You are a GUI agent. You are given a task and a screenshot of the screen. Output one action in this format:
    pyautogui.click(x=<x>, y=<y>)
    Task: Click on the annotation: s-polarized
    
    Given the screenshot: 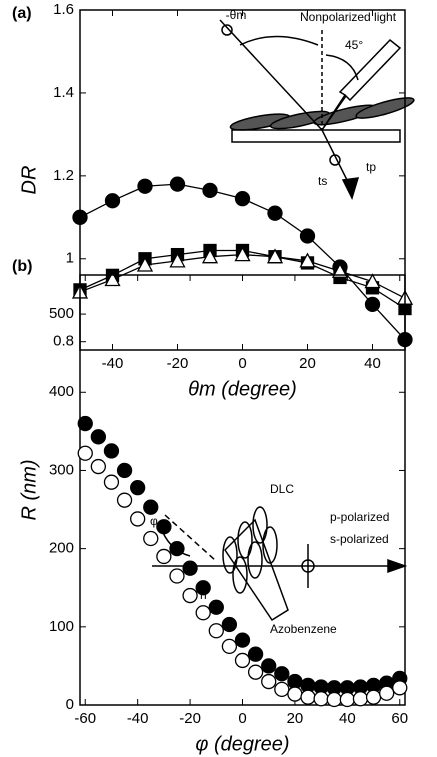 What is the action you would take?
    pyautogui.click(x=359, y=539)
    